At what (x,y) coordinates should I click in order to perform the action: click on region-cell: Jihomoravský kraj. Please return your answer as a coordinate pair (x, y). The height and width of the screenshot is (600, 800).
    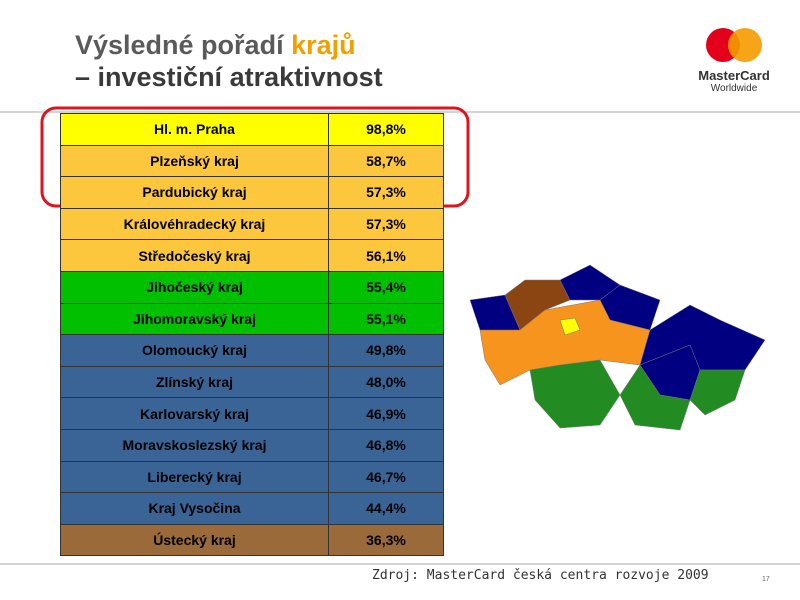
    Looking at the image, I should click on (194, 319).